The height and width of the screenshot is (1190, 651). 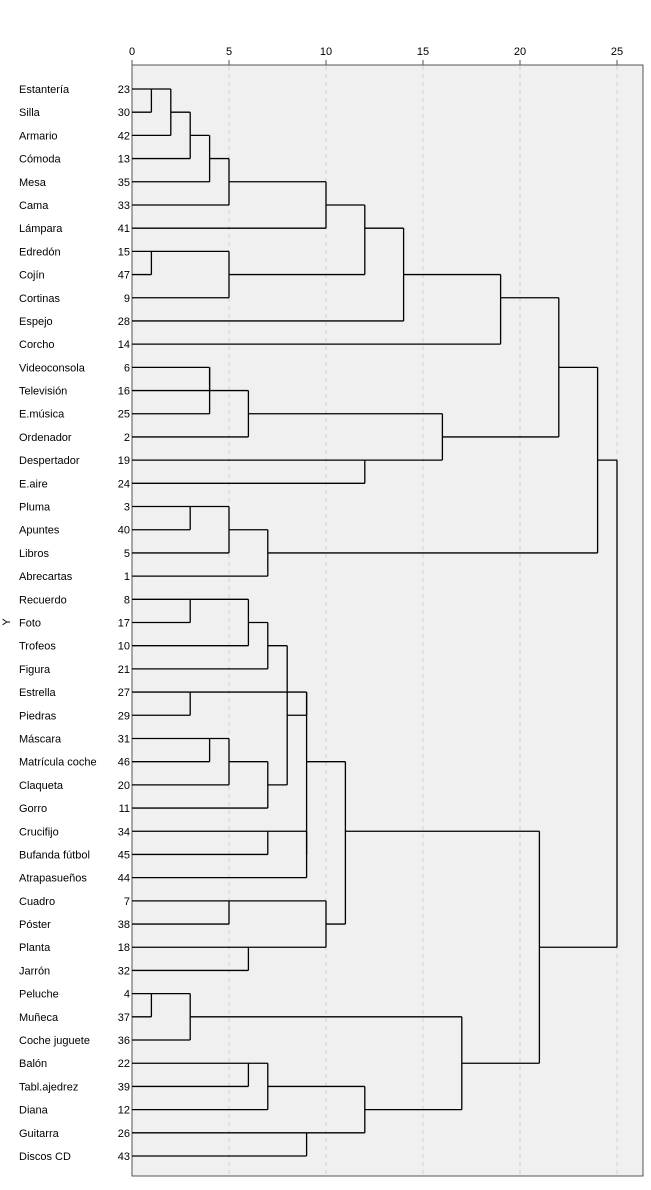 I want to click on leaf-case-number: 10, so click(x=124, y=647).